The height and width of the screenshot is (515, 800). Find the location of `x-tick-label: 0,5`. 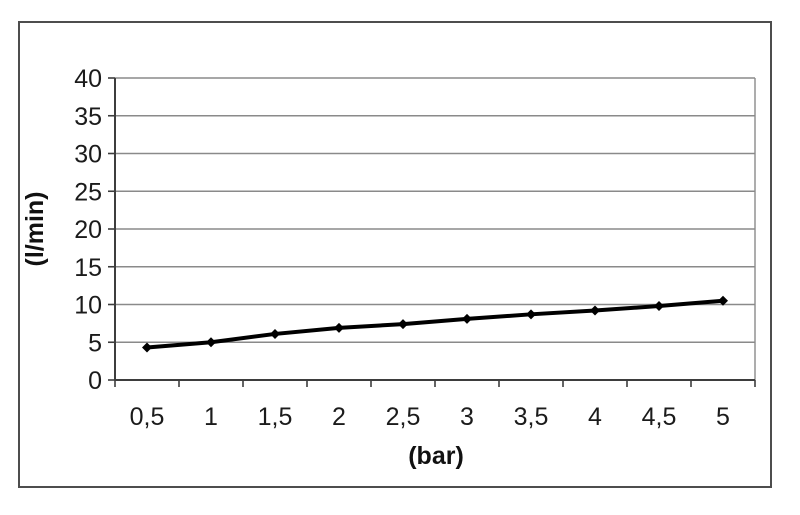

x-tick-label: 0,5 is located at coordinates (147, 417).